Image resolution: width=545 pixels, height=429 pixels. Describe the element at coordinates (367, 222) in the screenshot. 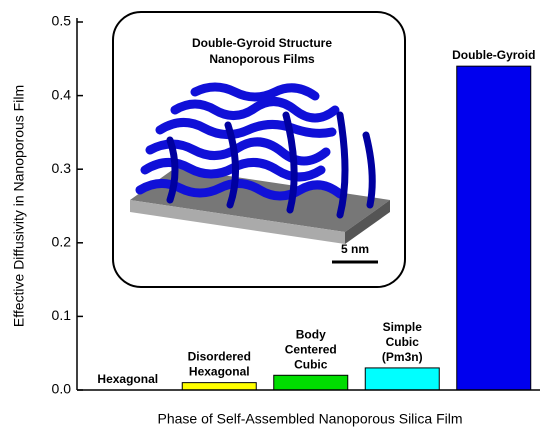

I see `inset-slab-side` at that location.